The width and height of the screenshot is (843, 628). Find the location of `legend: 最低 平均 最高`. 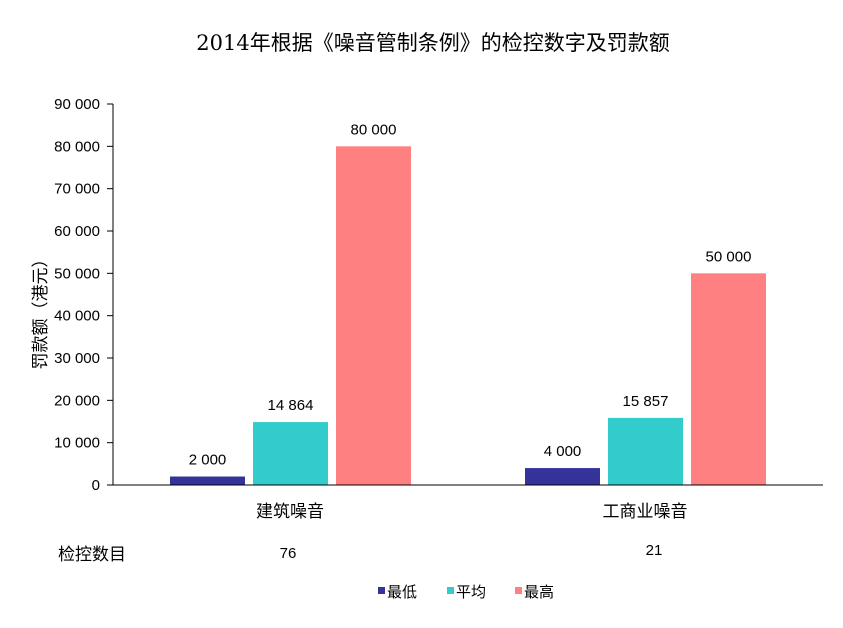

legend: 最低 平均 最高 is located at coordinates (466, 592).